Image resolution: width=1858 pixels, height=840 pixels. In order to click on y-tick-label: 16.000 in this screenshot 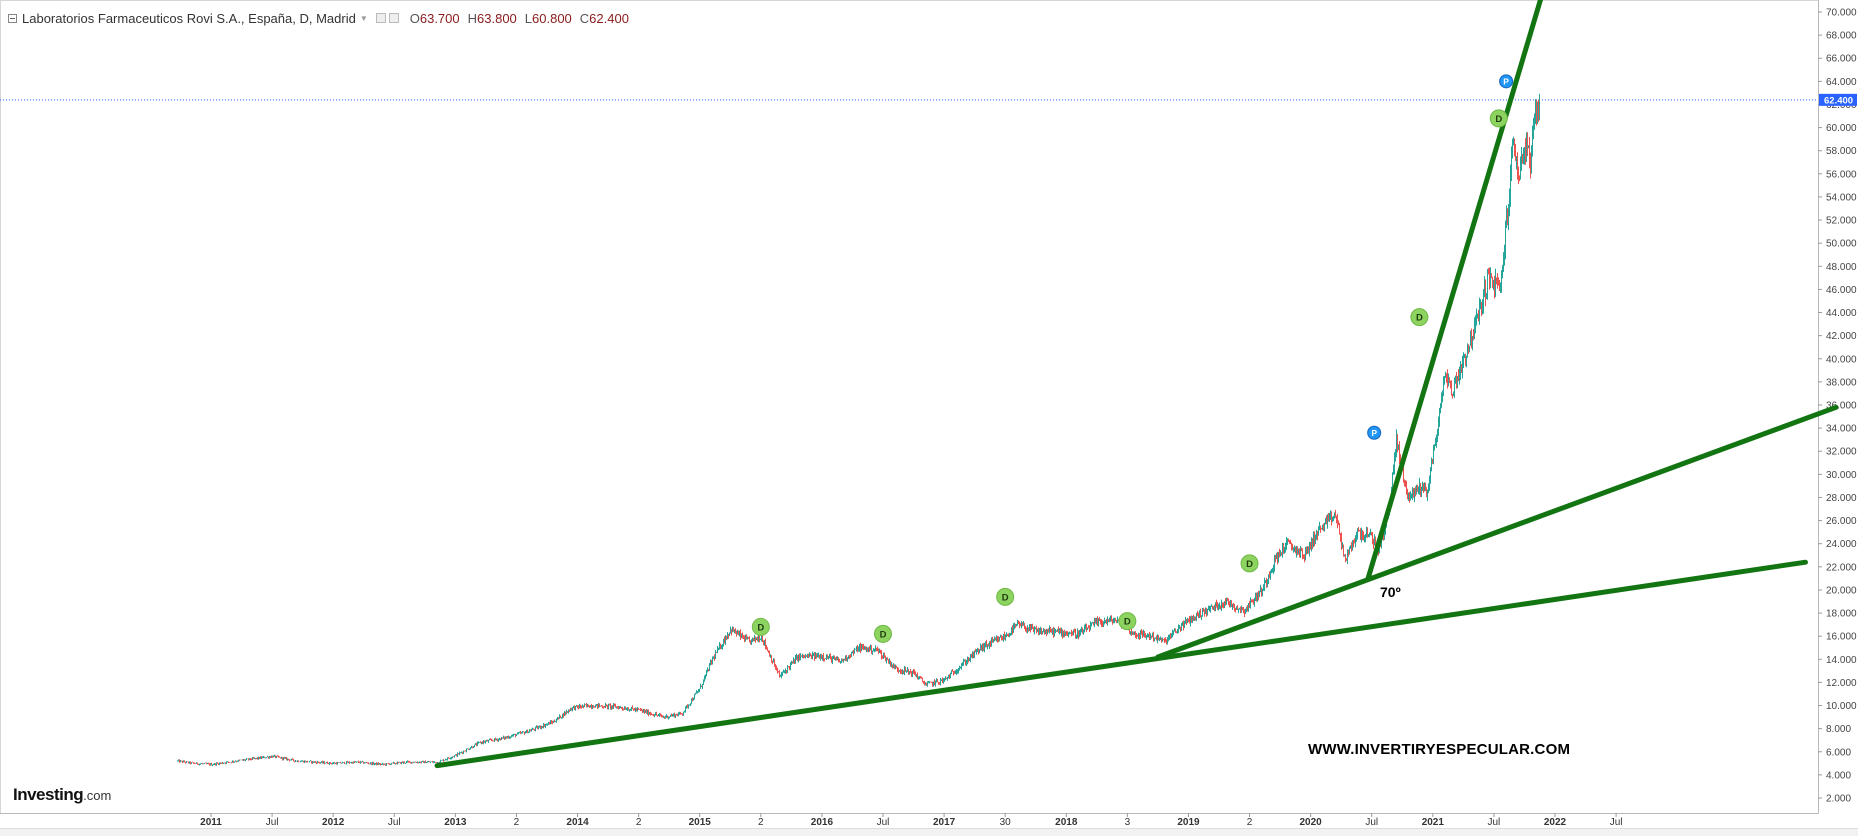, I will do `click(1841, 637)`.